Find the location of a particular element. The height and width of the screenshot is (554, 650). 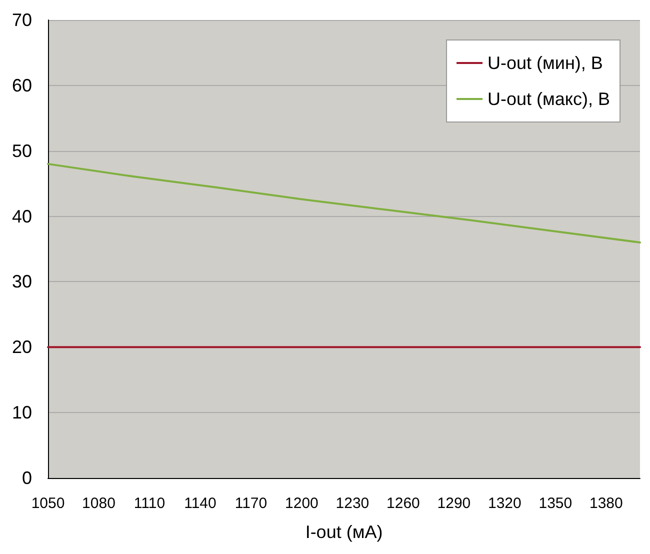

x-tick-label: 1380 is located at coordinates (606, 503).